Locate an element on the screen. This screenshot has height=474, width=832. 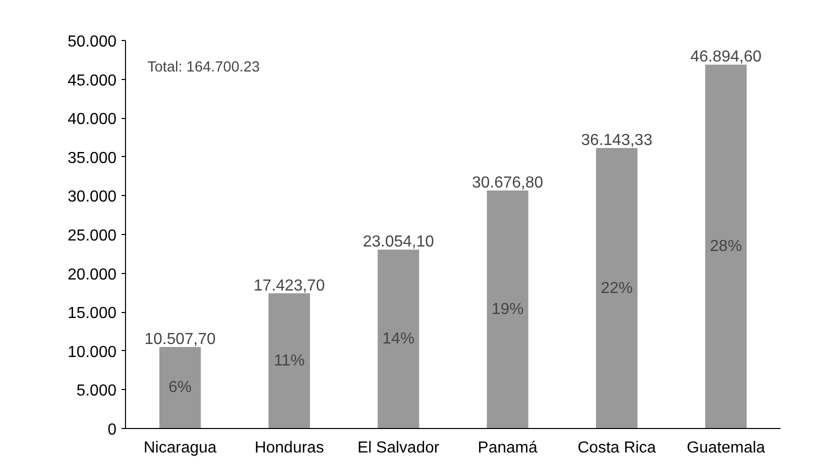
annotation: 19% is located at coordinates (508, 309).